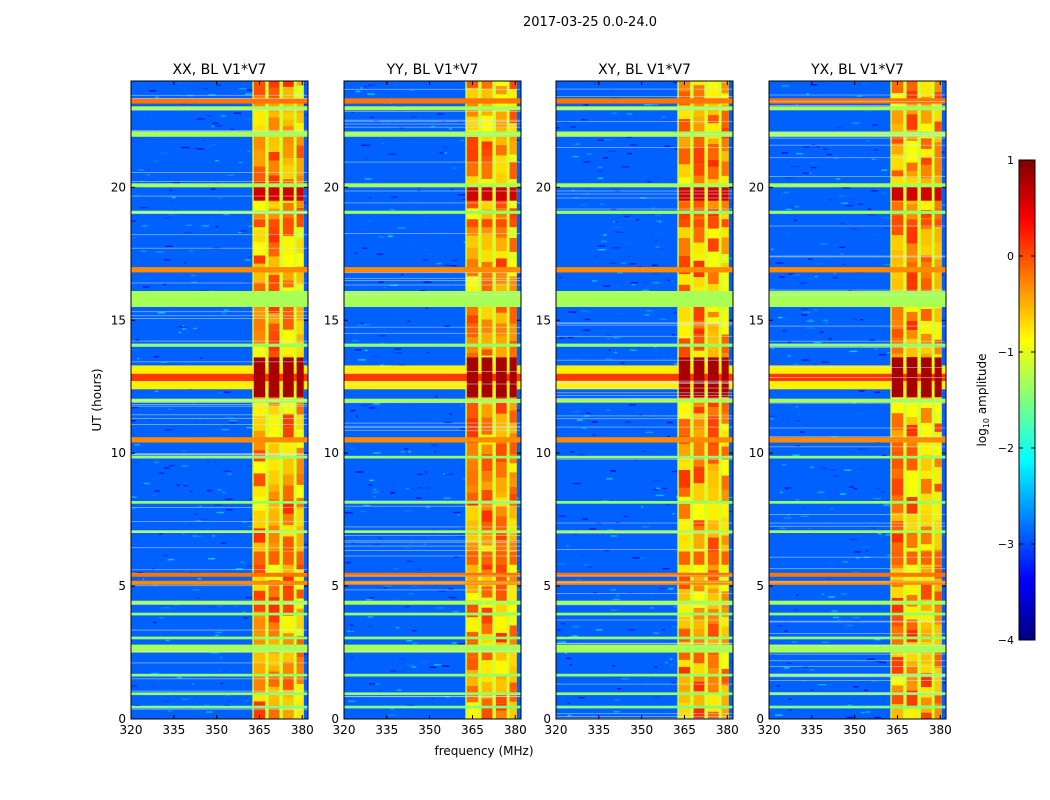 The image size is (1050, 800). I want to click on y-tick-label: 20, so click(543, 187).